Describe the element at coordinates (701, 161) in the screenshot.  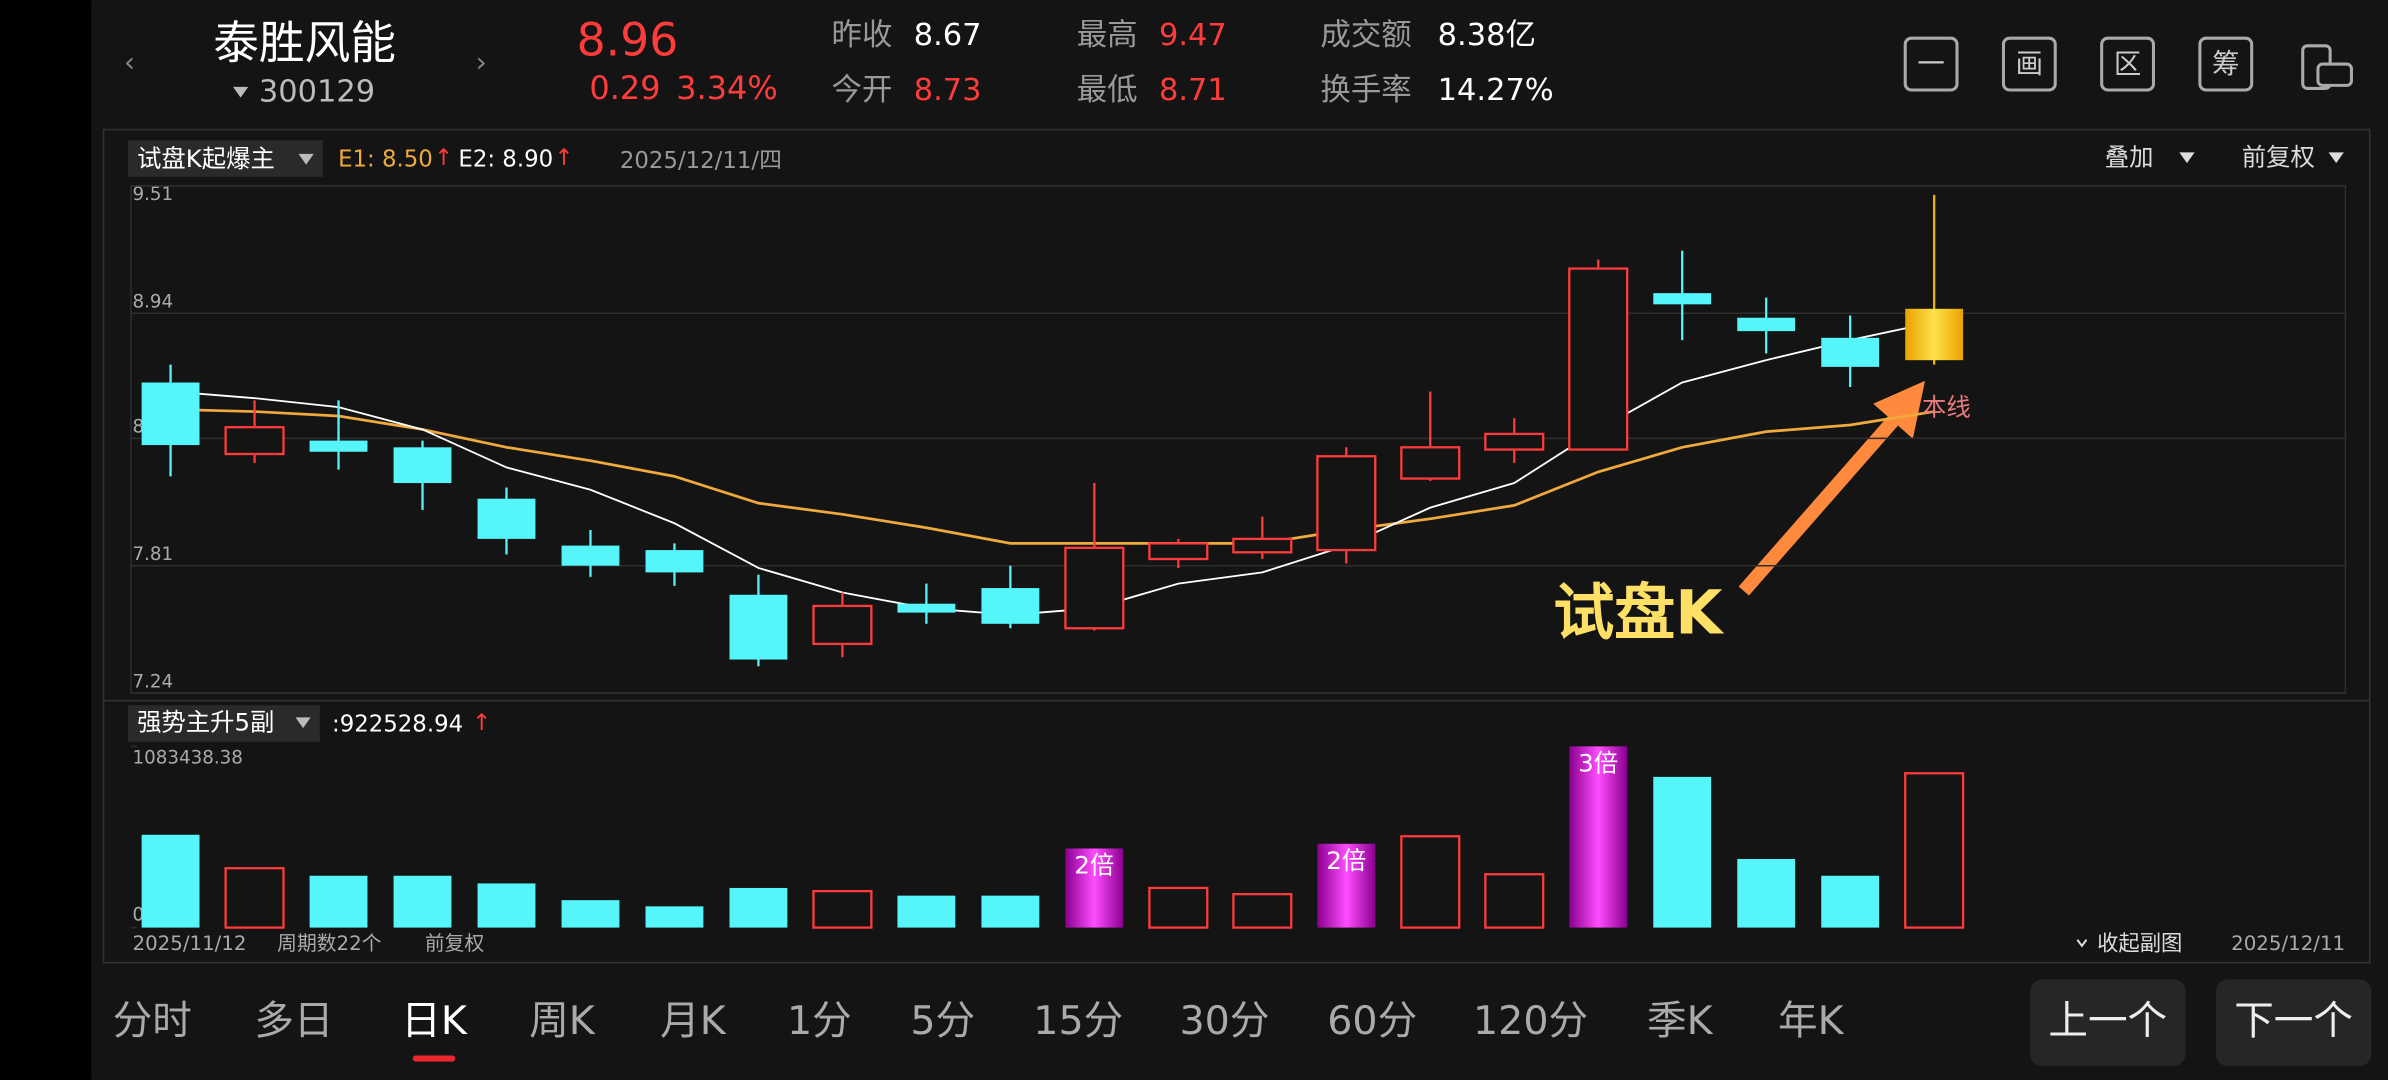
I see `chart-date: 2025/12/11/四` at that location.